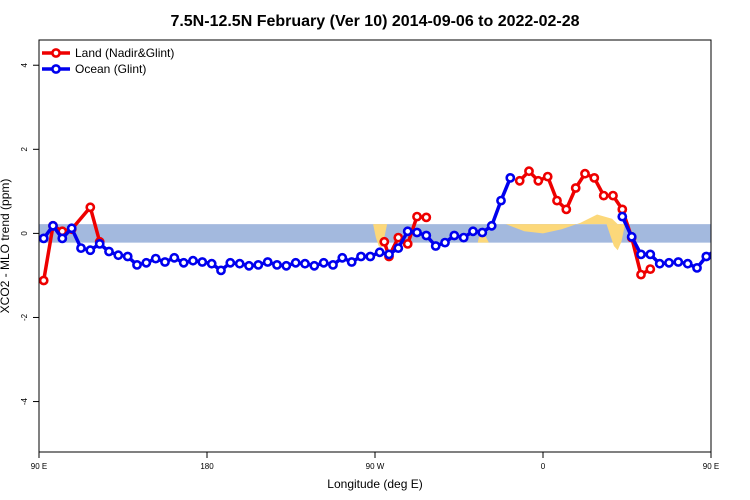 Image resolution: width=750 pixels, height=500 pixels. I want to click on y-axis-label: XCO2 - MLO trend (ppm), so click(6, 246).